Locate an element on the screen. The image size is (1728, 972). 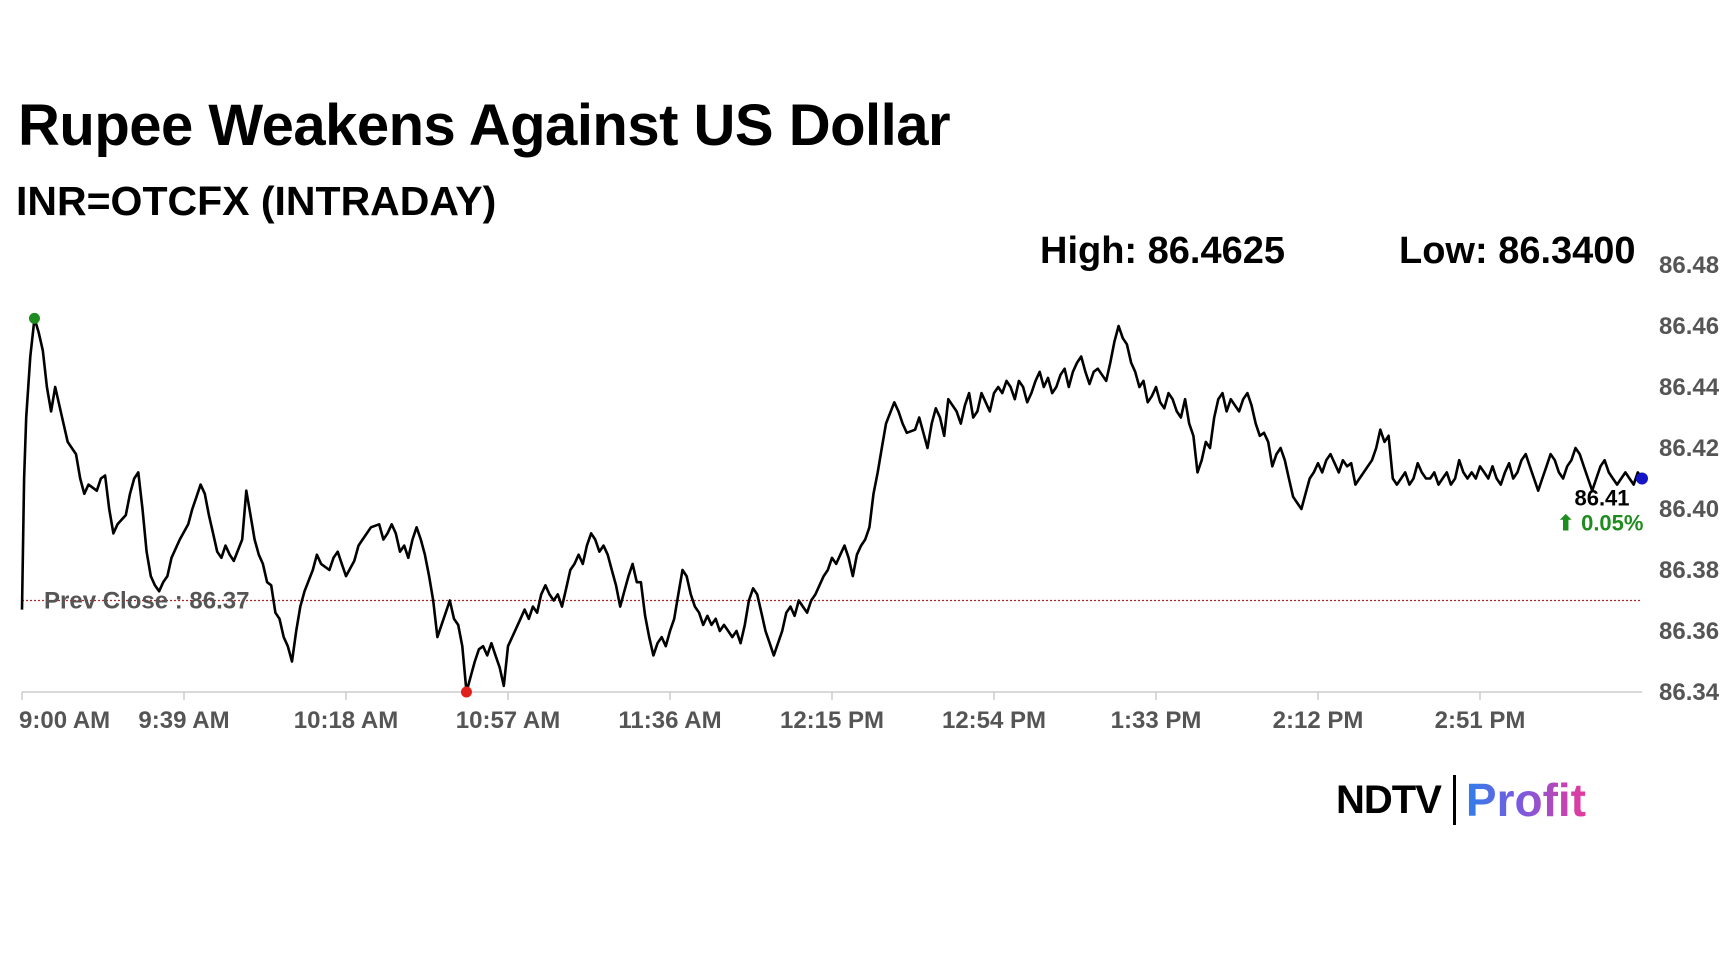
y-axis: 86.48 86.46 86.44 86.42 86.40 86.38 86.36 86.34 is located at coordinates (1689, 479).